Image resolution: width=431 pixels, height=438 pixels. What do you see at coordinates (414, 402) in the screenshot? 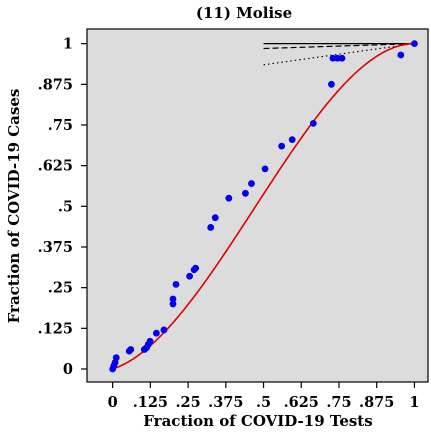
I see `x-tick-label: 1` at bounding box center [414, 402].